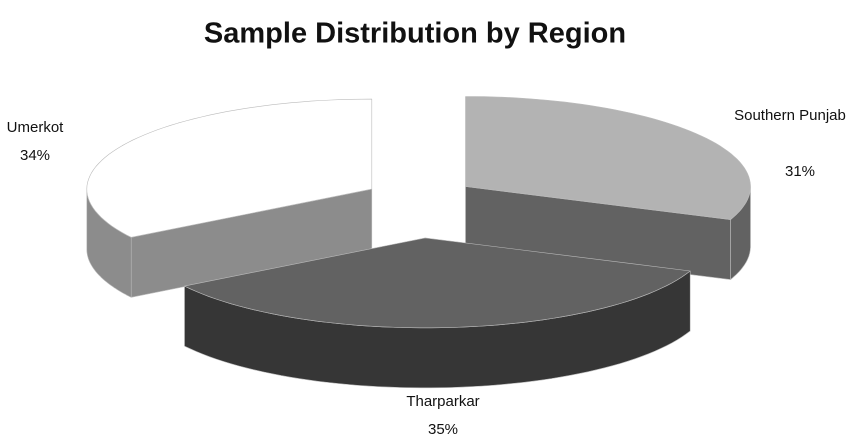 Image resolution: width=868 pixels, height=434 pixels. What do you see at coordinates (790, 115) in the screenshot?
I see `slice-label: Southern Punjab` at bounding box center [790, 115].